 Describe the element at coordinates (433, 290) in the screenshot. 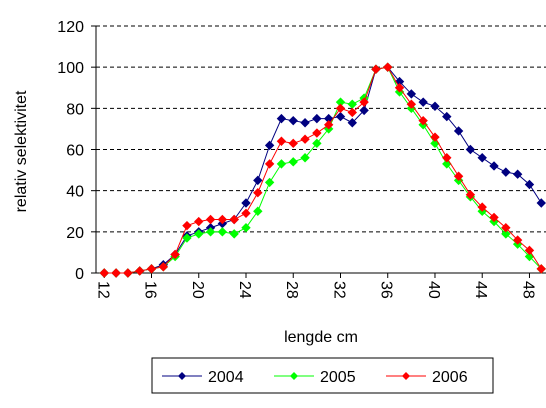

I see `x-tick-label: 40` at that location.